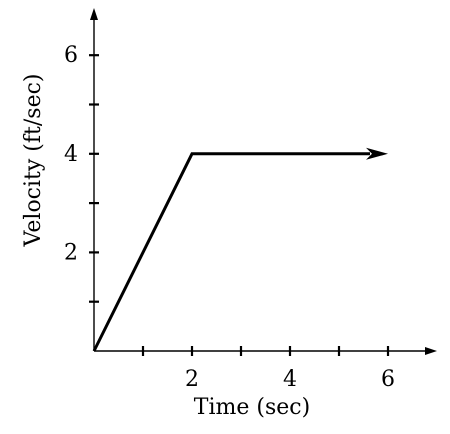 The width and height of the screenshot is (450, 434). Describe the element at coordinates (192, 379) in the screenshot. I see `x-tick-label: 2` at that location.